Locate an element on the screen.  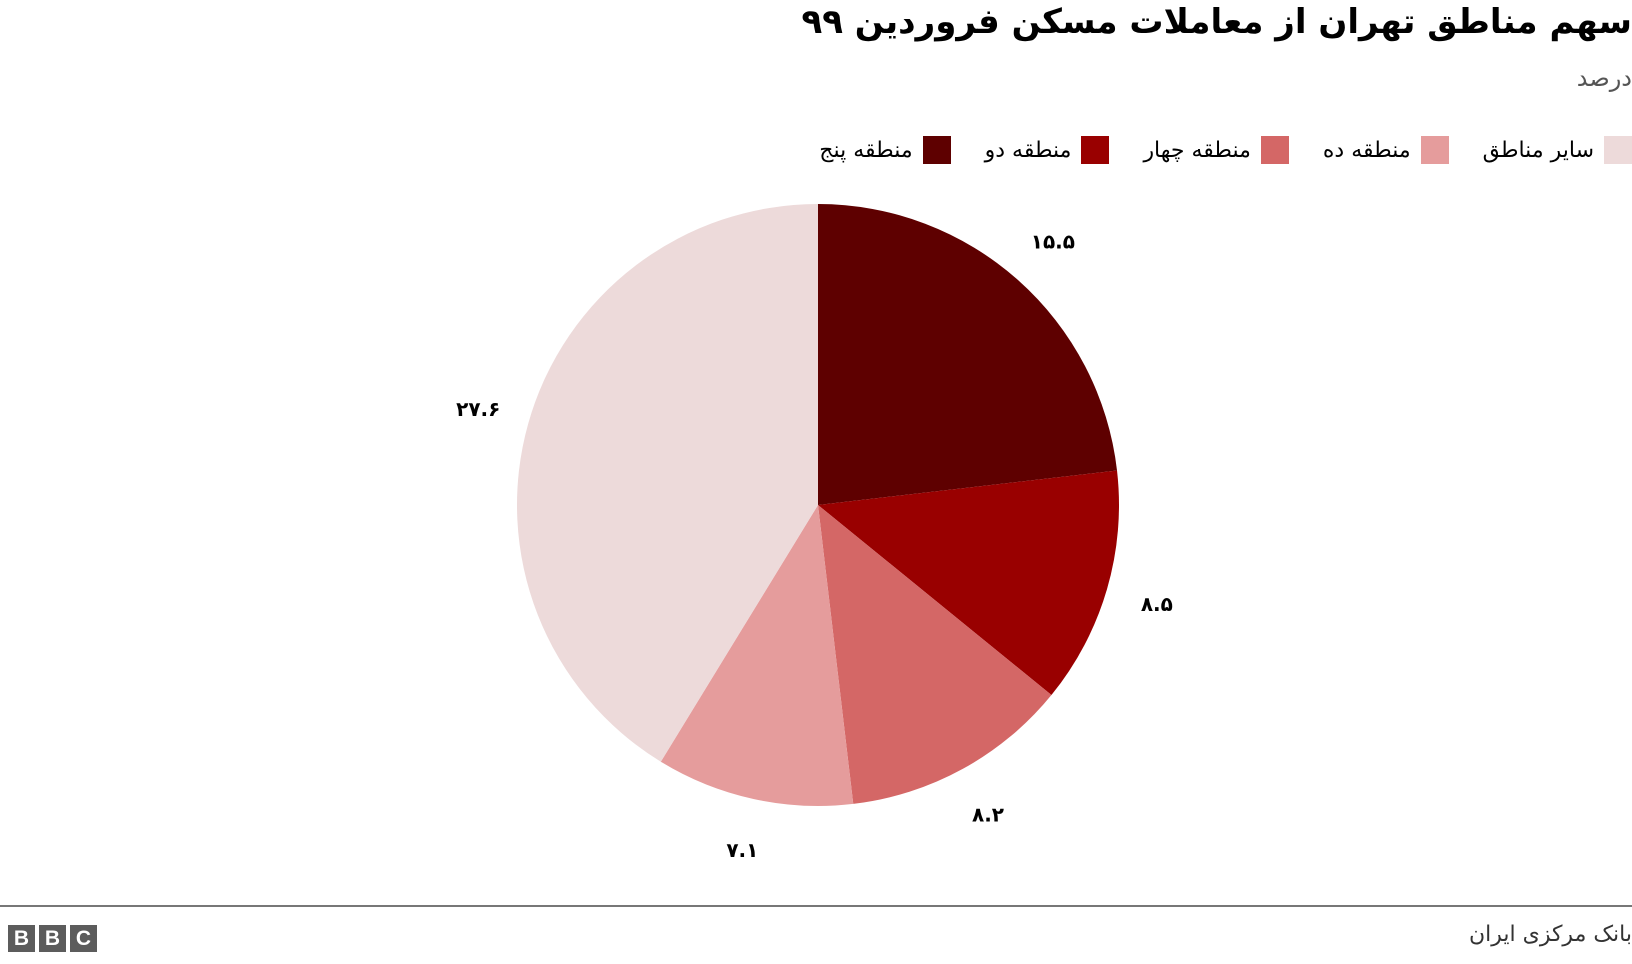
data-label: ۷.۱ is located at coordinates (742, 850).